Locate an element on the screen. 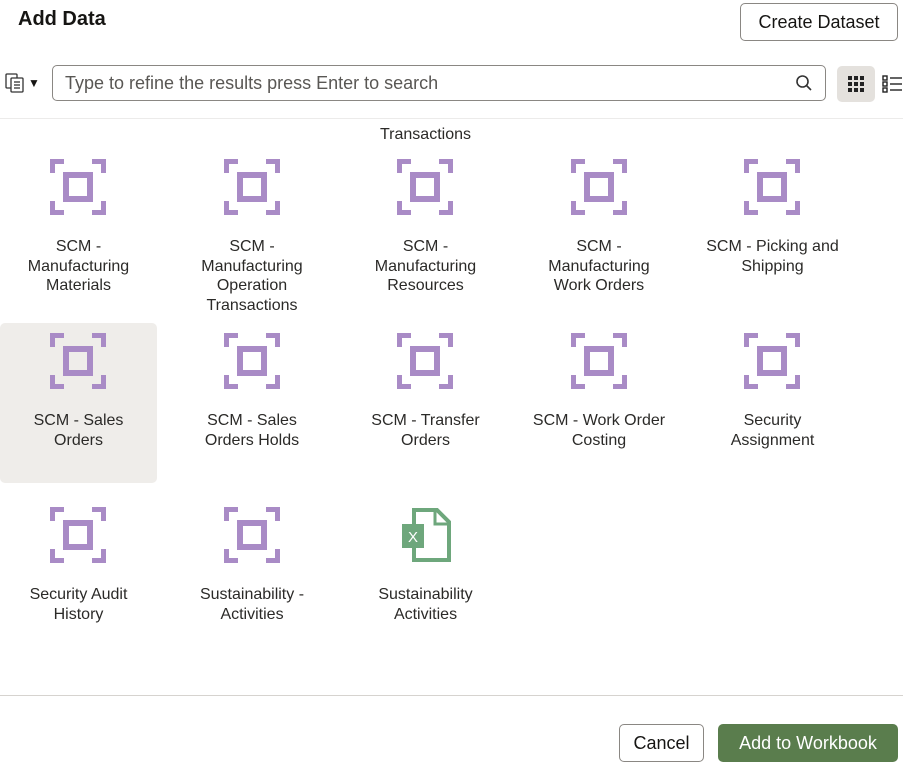 This screenshot has width=903, height=763. dialog-title: Add Data is located at coordinates (62, 19).